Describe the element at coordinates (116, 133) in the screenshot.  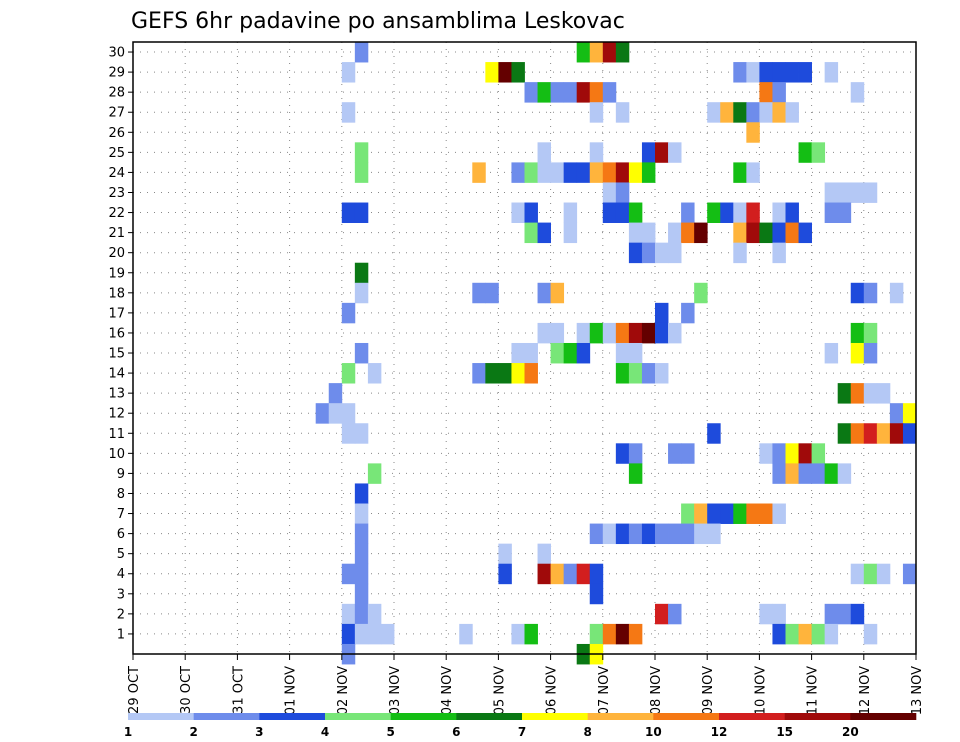
I see `y-tick-label: 26` at that location.